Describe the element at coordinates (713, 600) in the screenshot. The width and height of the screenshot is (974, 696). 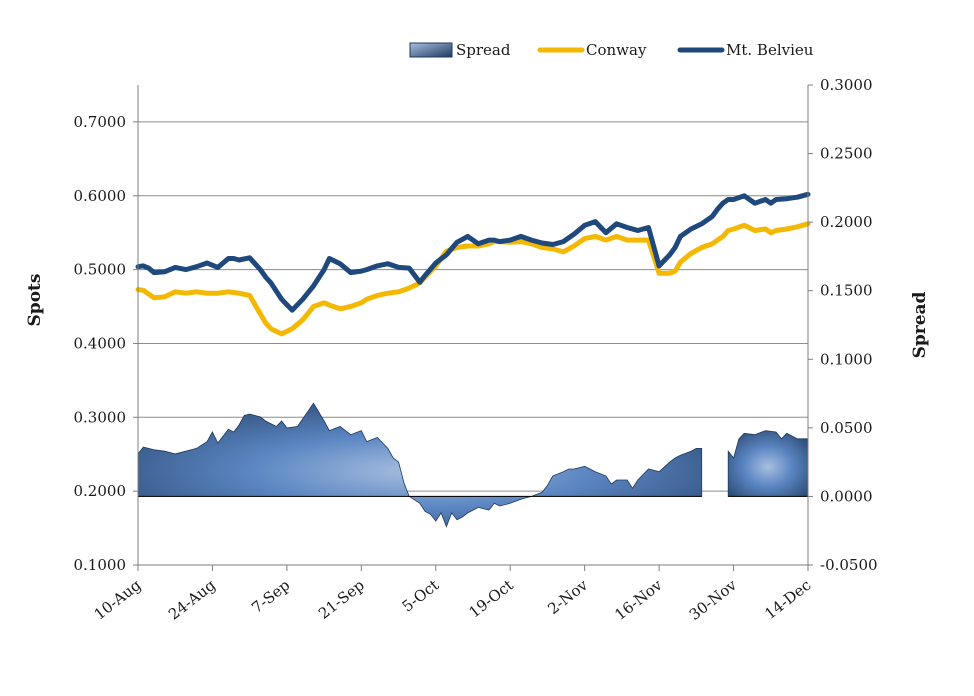
I see `x-tick-label: 30-Nov` at that location.